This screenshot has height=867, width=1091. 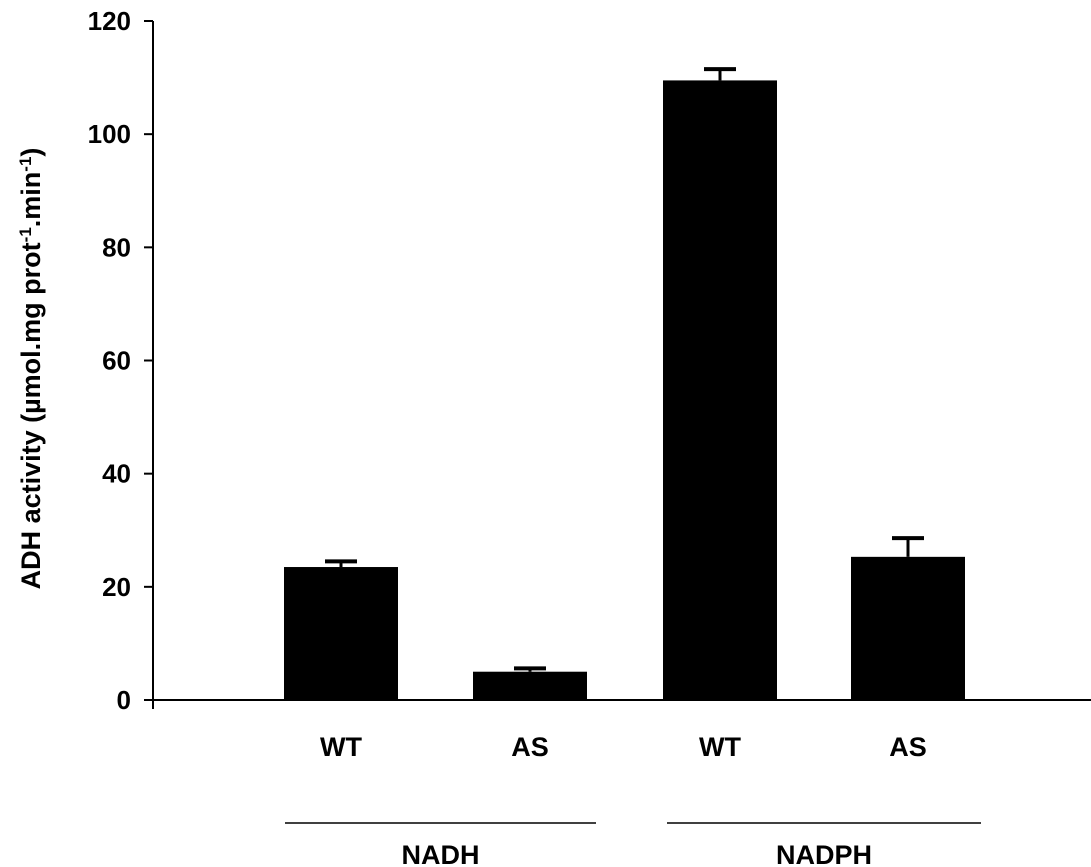 I want to click on y-tick-label: 100, so click(x=109, y=134).